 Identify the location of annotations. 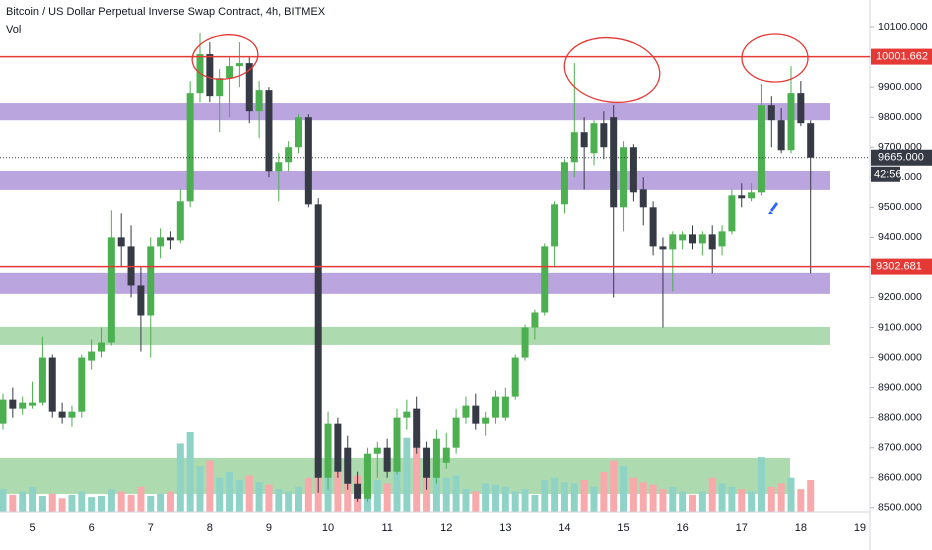
(500, 68).